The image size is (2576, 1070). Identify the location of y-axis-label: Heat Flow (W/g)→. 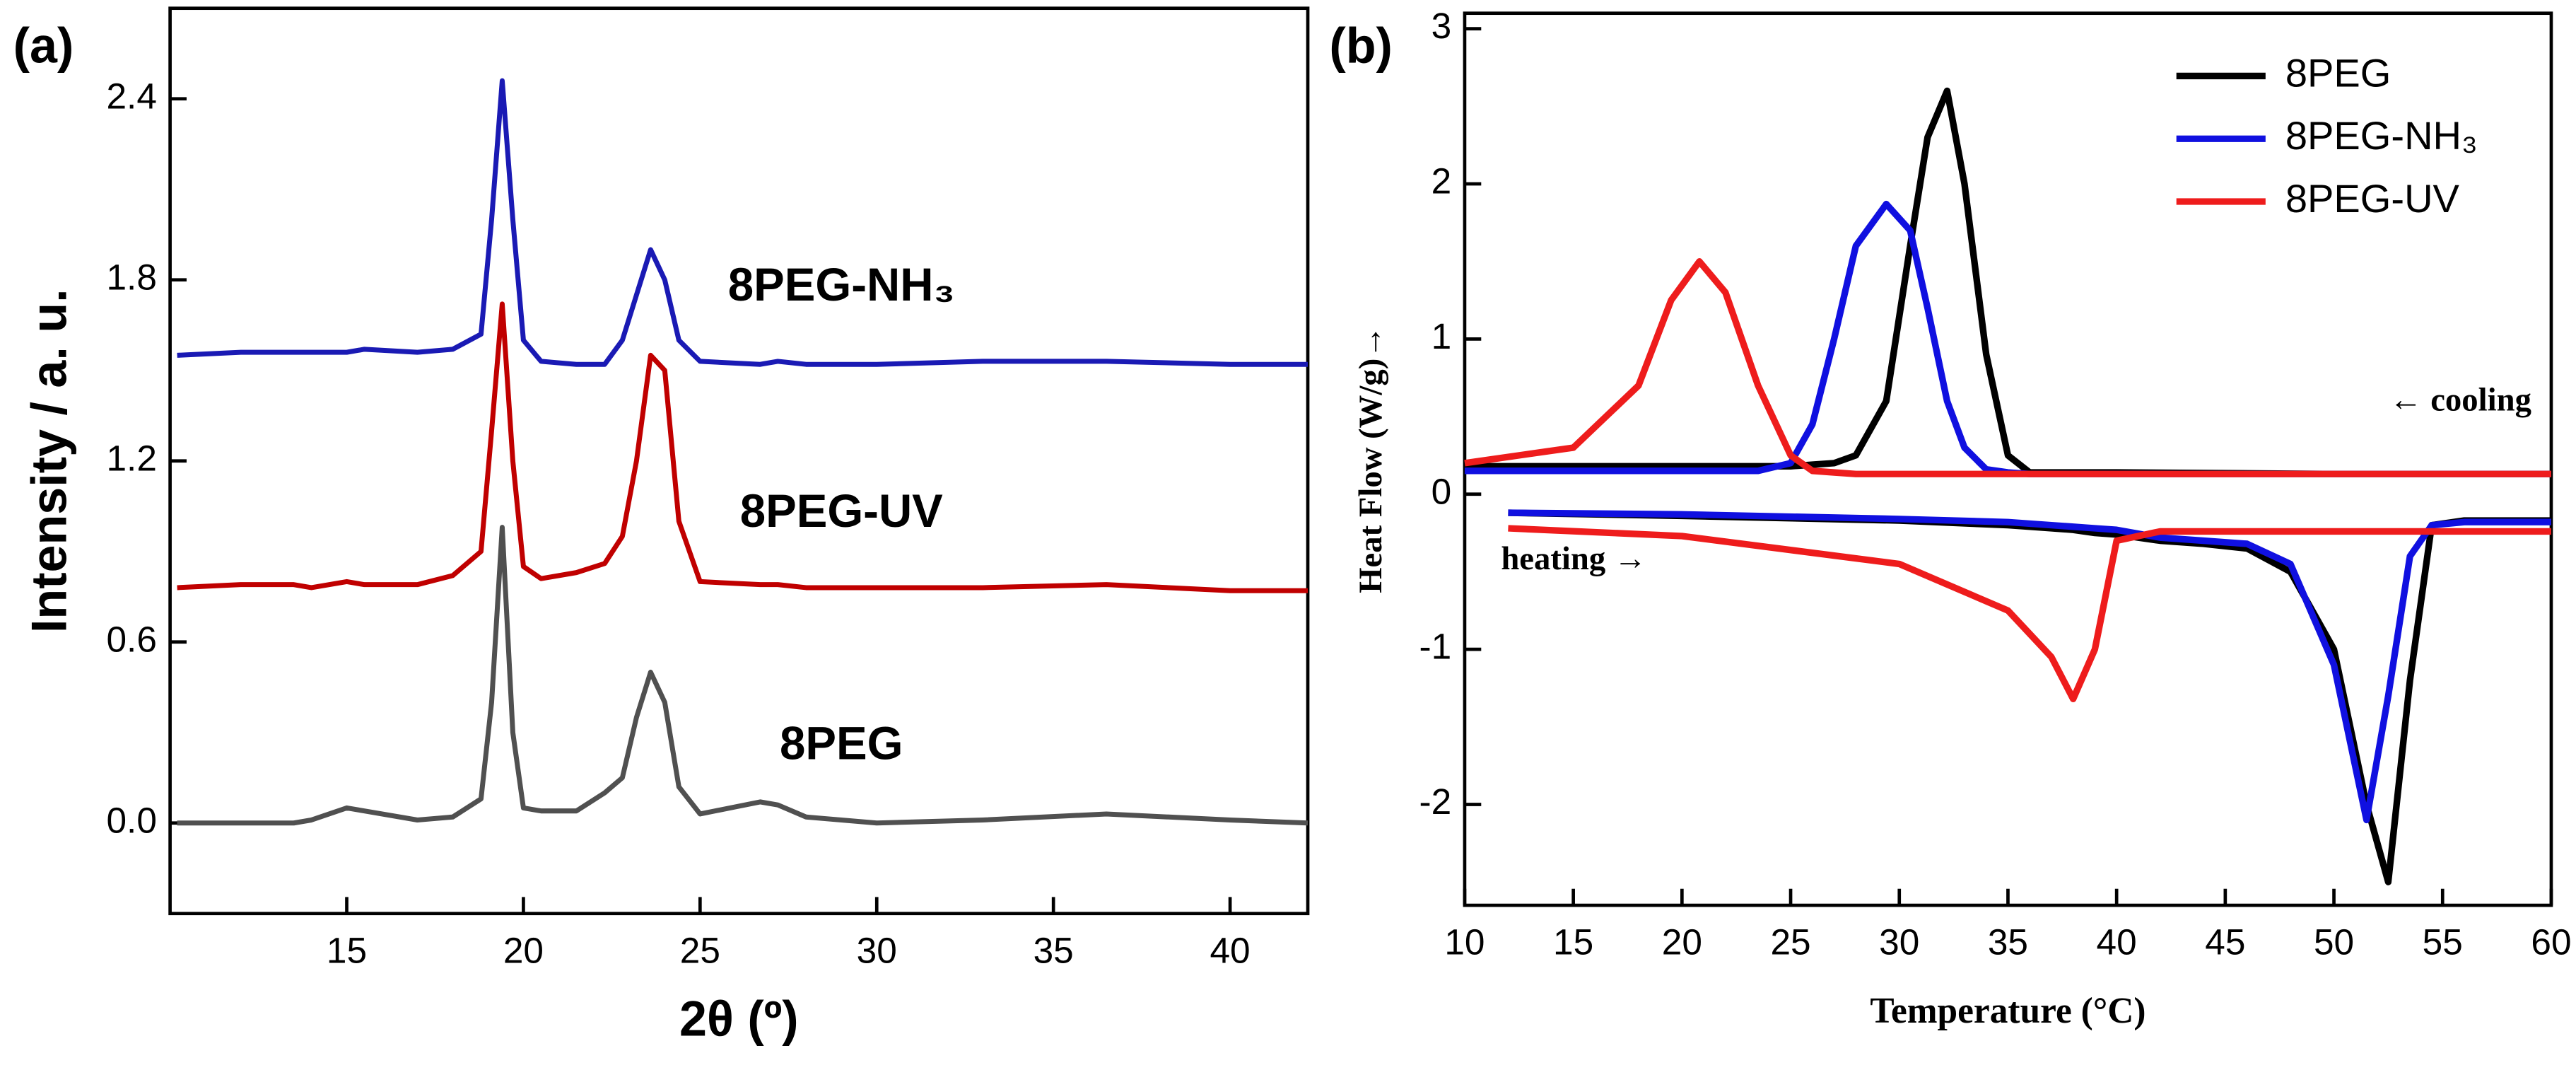
(1371, 459).